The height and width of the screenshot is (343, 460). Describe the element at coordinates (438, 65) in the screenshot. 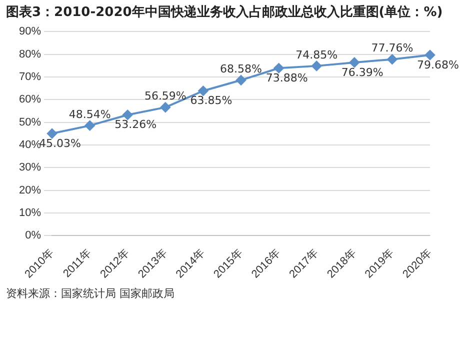

I see `data-label: 79.68%` at that location.